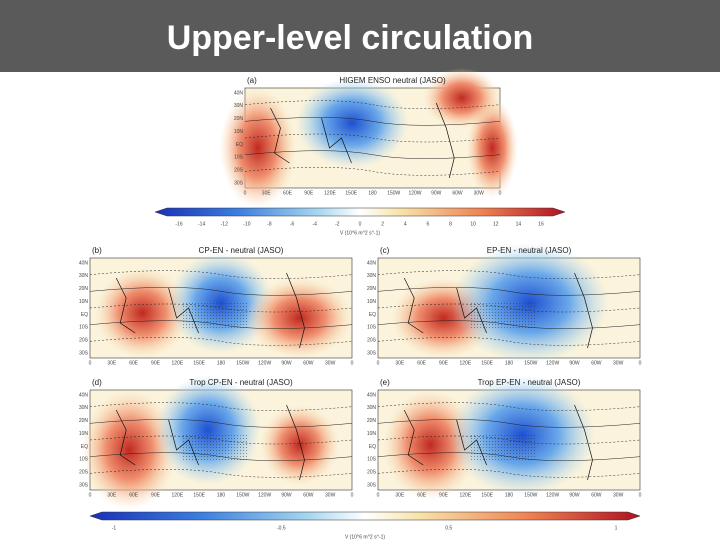 The image size is (720, 545). What do you see at coordinates (97, 250) in the screenshot?
I see `panel-label: (b)` at bounding box center [97, 250].